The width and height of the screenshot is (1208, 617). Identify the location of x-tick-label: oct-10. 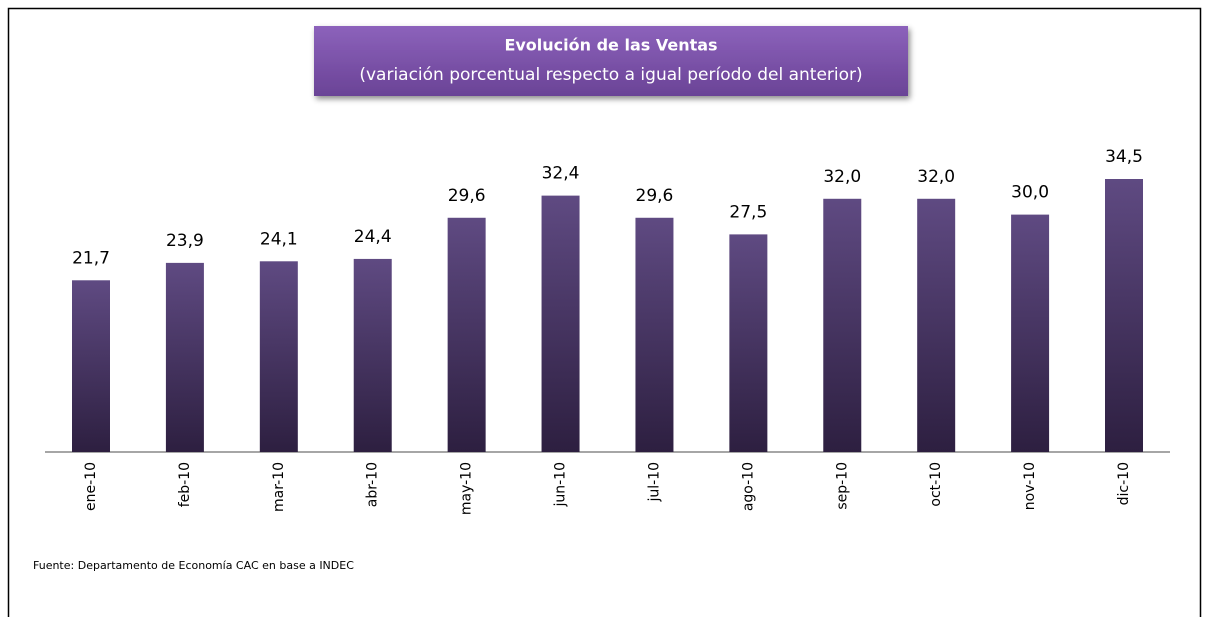
(936, 484).